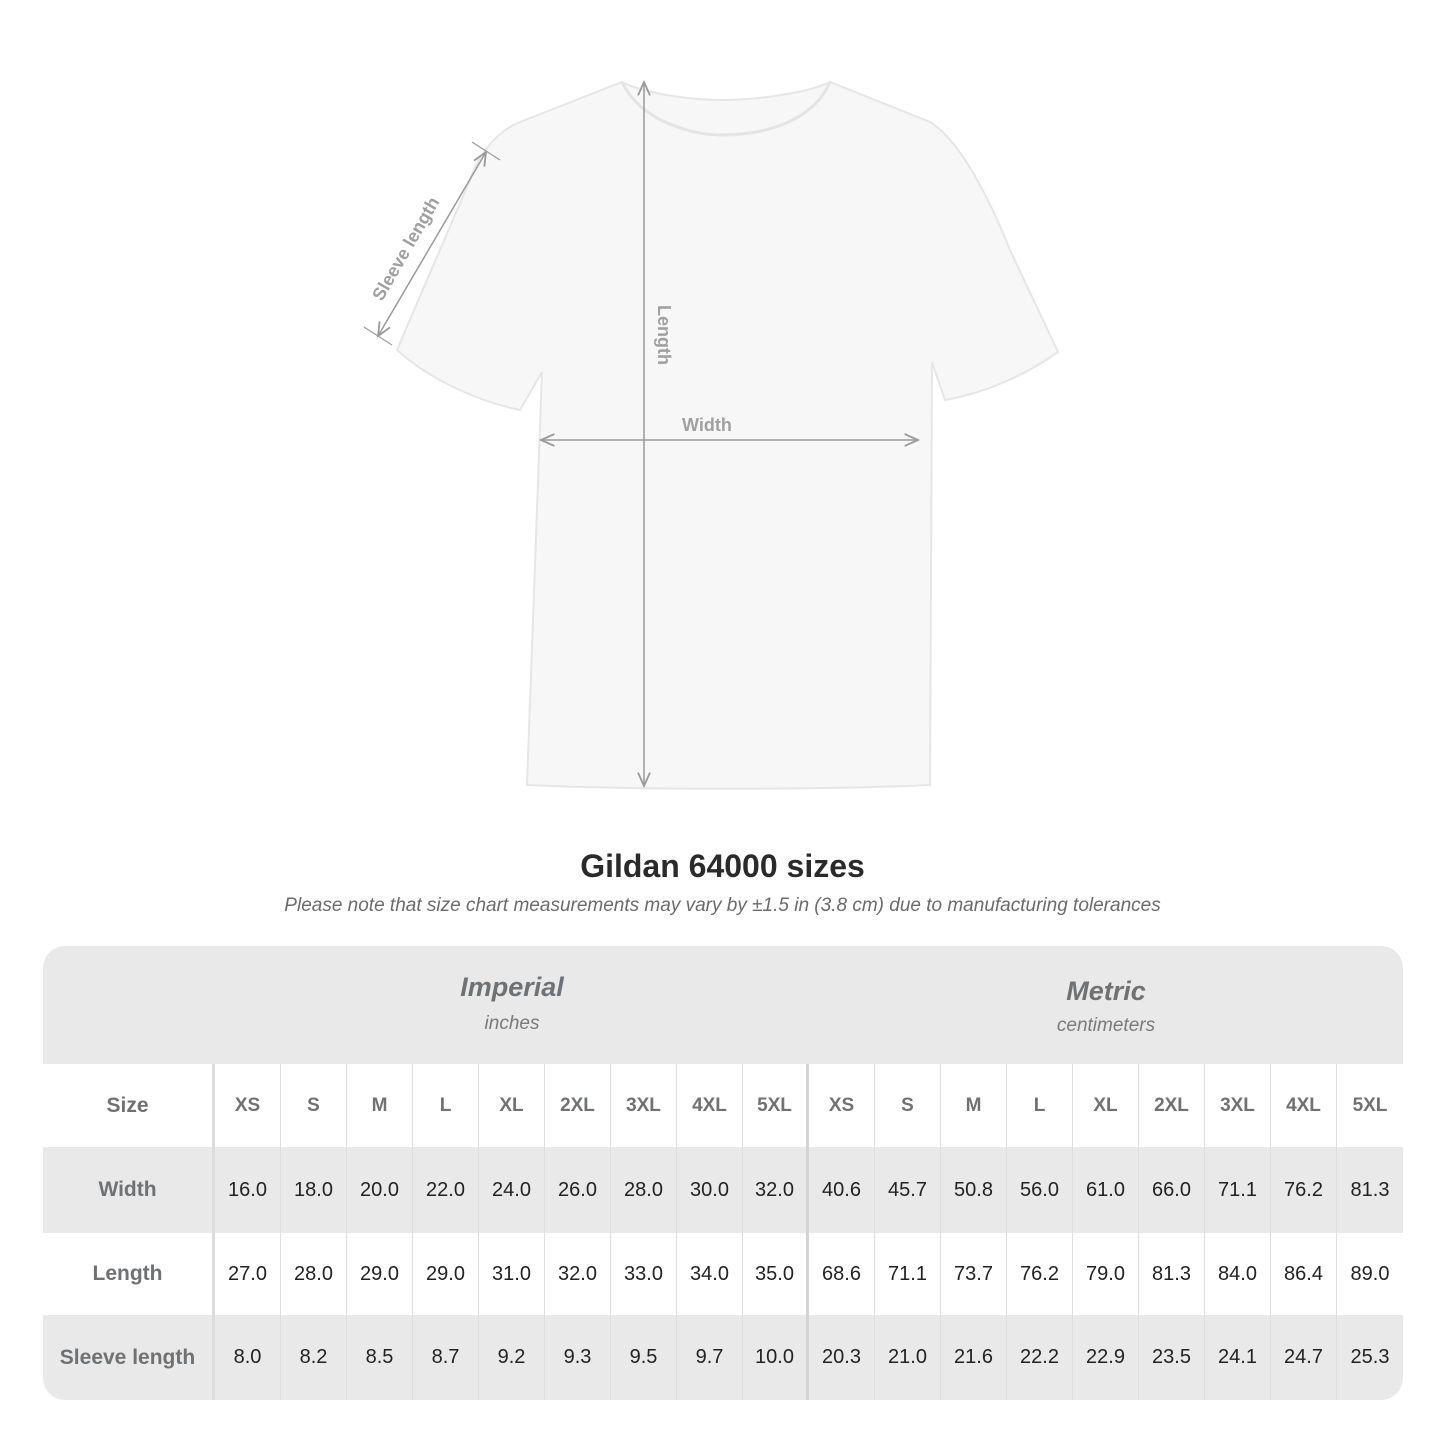 The width and height of the screenshot is (1445, 1445). What do you see at coordinates (974, 1274) in the screenshot?
I see `table-cell: 73.7` at bounding box center [974, 1274].